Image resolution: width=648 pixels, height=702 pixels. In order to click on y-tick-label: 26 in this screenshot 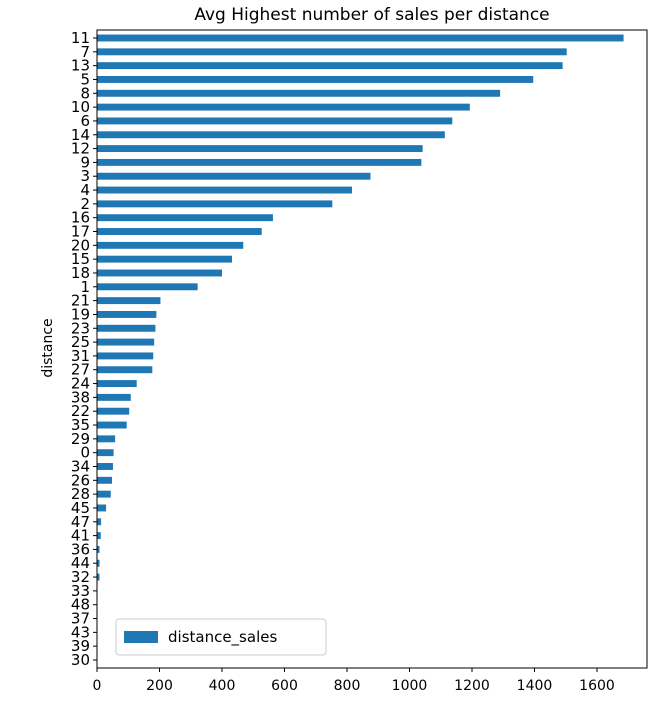, I will do `click(80, 480)`.